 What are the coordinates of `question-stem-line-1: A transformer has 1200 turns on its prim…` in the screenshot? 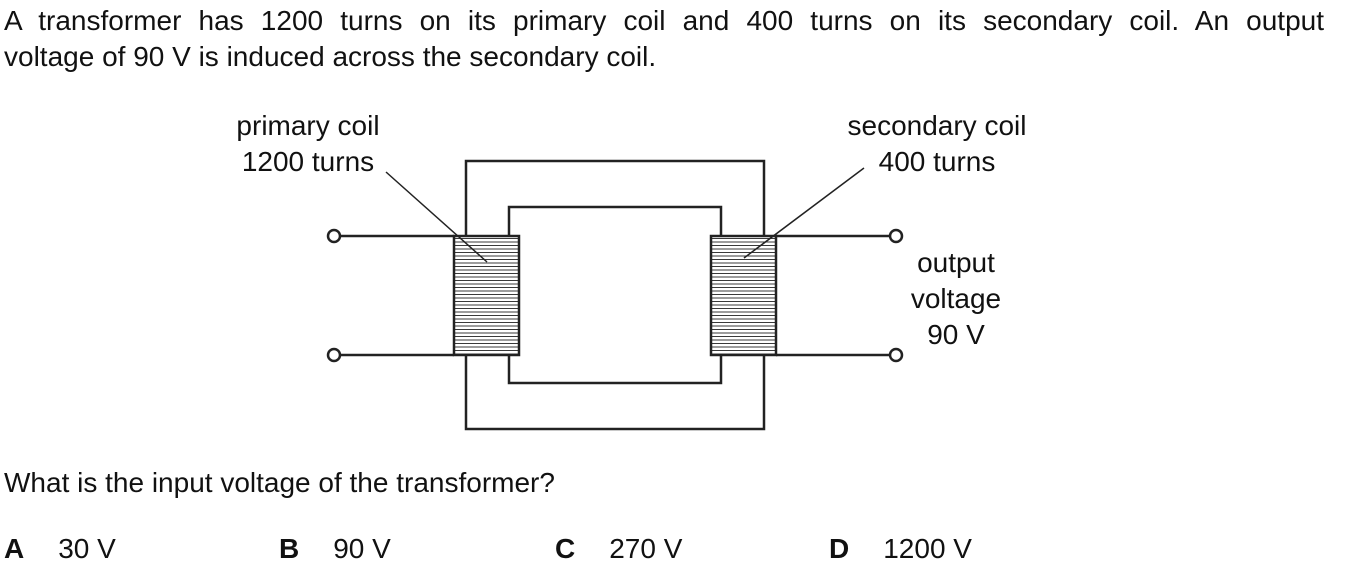 It's located at (664, 20).